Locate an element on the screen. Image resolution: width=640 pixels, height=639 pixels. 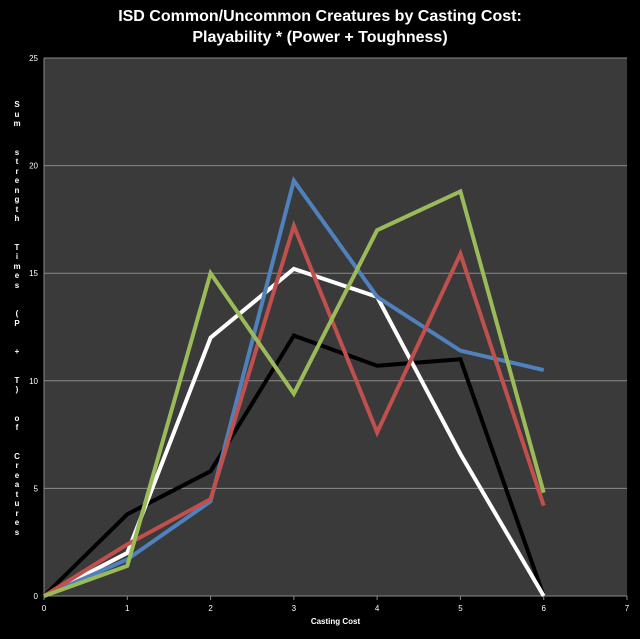
x-tick-label: 4 is located at coordinates (377, 608).